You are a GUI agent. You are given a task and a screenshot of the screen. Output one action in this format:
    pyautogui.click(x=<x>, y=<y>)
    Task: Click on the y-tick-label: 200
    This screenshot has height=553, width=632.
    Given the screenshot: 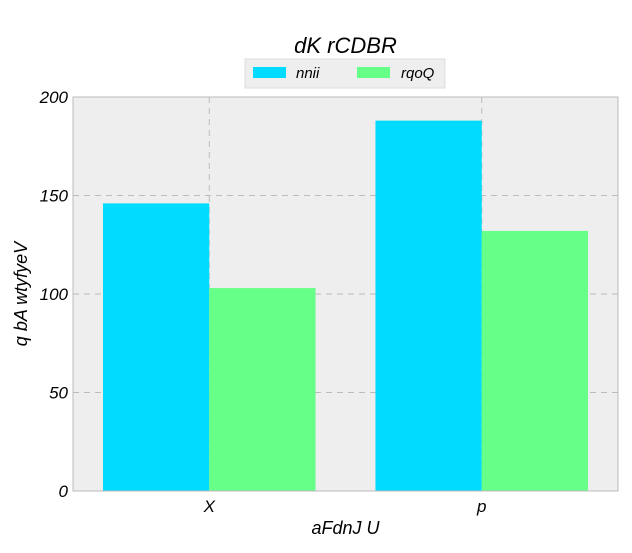 What is the action you would take?
    pyautogui.click(x=54, y=97)
    